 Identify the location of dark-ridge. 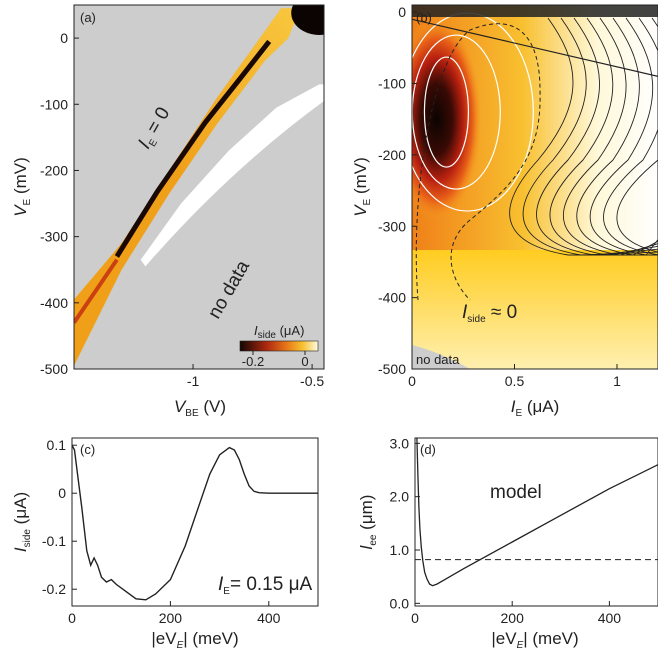
(193, 148).